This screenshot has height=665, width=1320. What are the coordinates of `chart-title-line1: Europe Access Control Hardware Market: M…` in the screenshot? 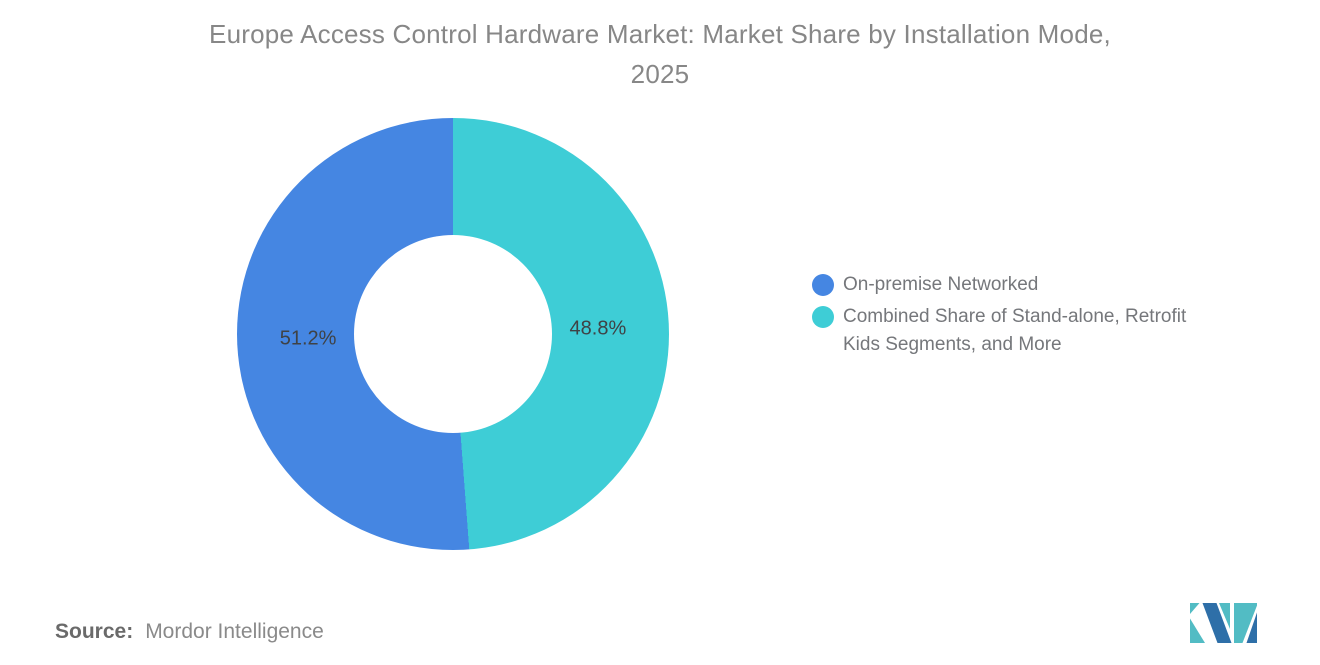 It's located at (660, 34).